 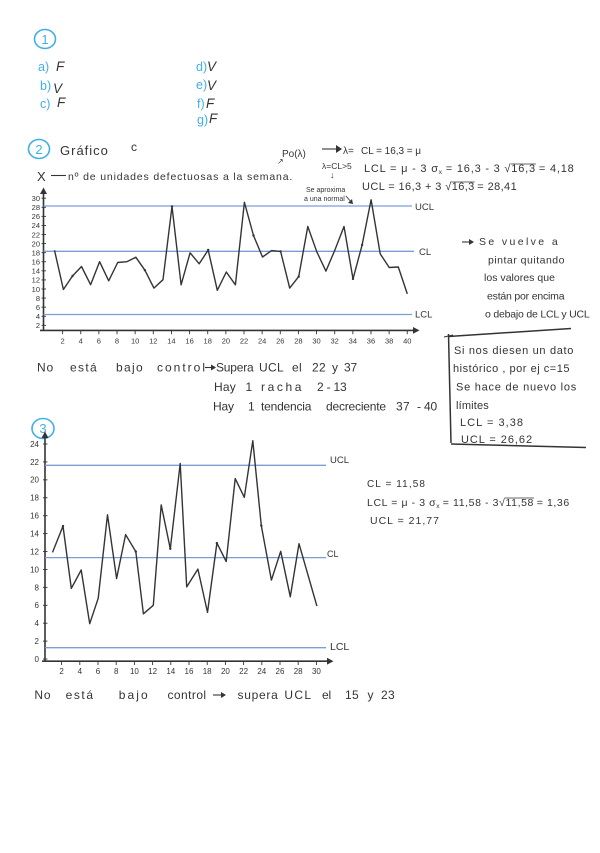 What do you see at coordinates (388, 695) in the screenshot?
I see `svg-text: 23` at bounding box center [388, 695].